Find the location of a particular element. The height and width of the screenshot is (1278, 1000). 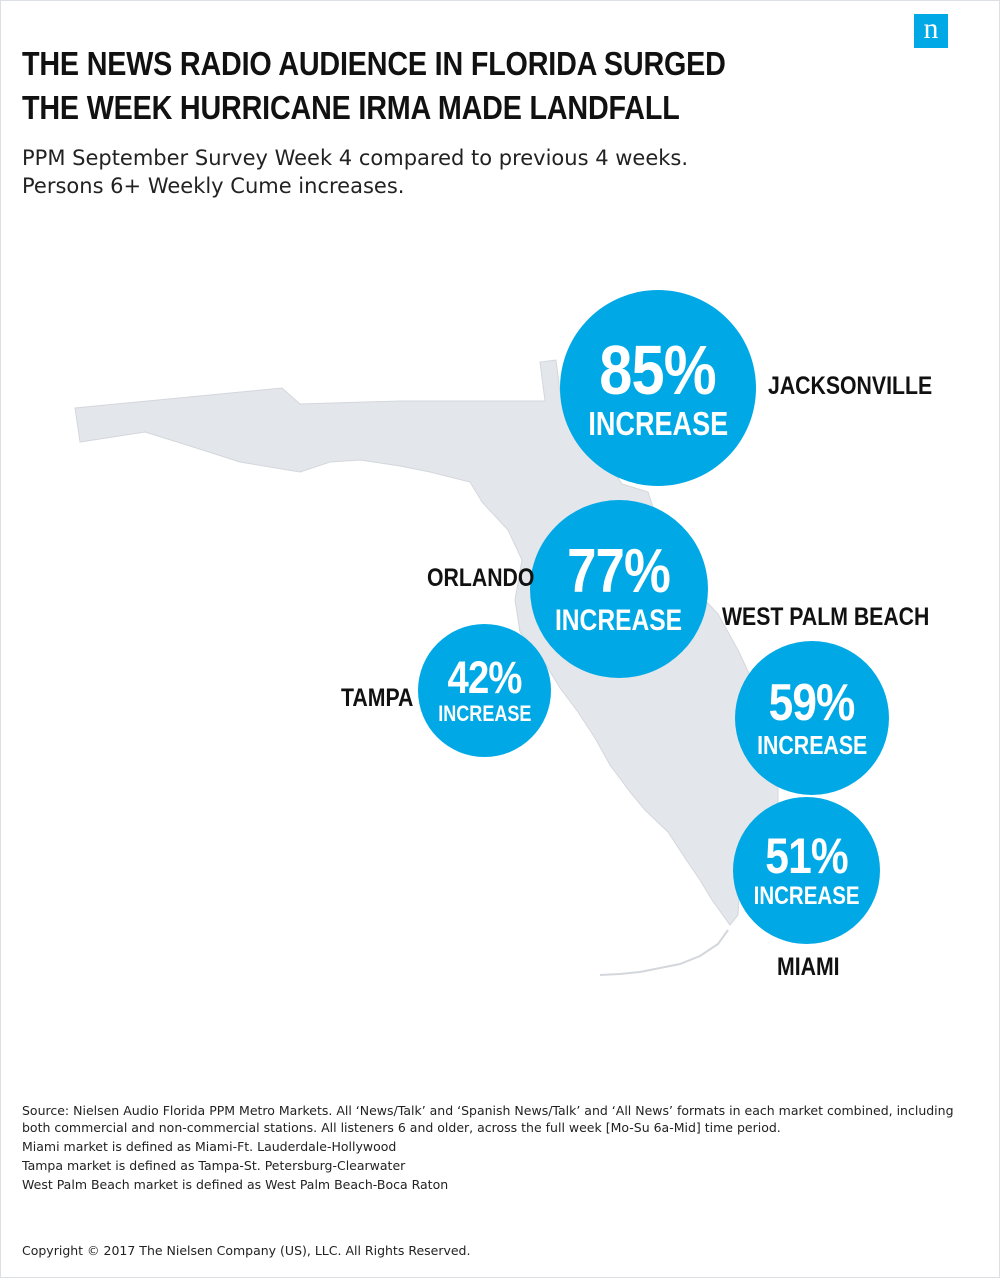

miami-bubble: 51% INCREASE is located at coordinates (806, 870).